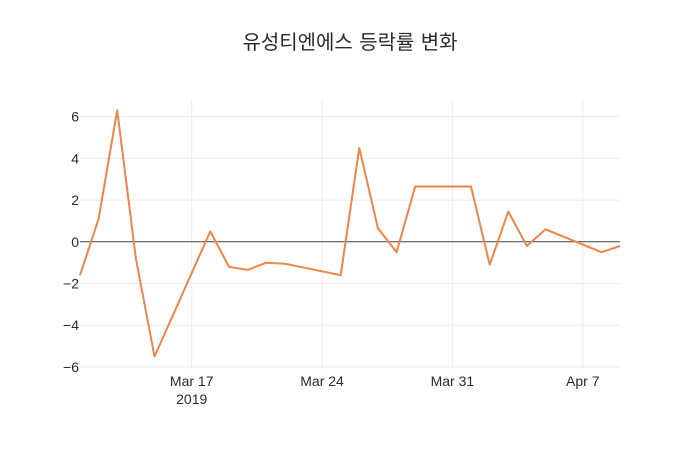 This screenshot has width=700, height=450. What do you see at coordinates (191, 399) in the screenshot?
I see `x-tick-sublabel: 2019` at bounding box center [191, 399].